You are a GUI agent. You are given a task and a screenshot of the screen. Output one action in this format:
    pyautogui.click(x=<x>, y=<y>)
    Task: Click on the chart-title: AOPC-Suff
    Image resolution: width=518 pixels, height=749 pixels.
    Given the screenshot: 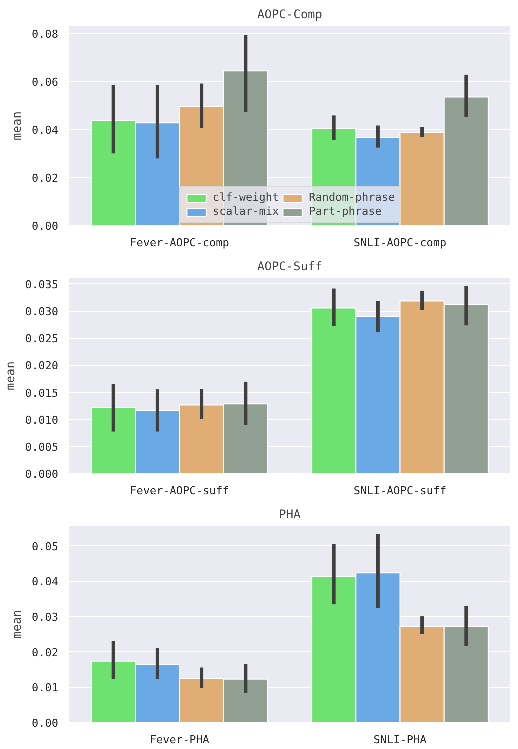 What is the action you would take?
    pyautogui.click(x=290, y=267)
    